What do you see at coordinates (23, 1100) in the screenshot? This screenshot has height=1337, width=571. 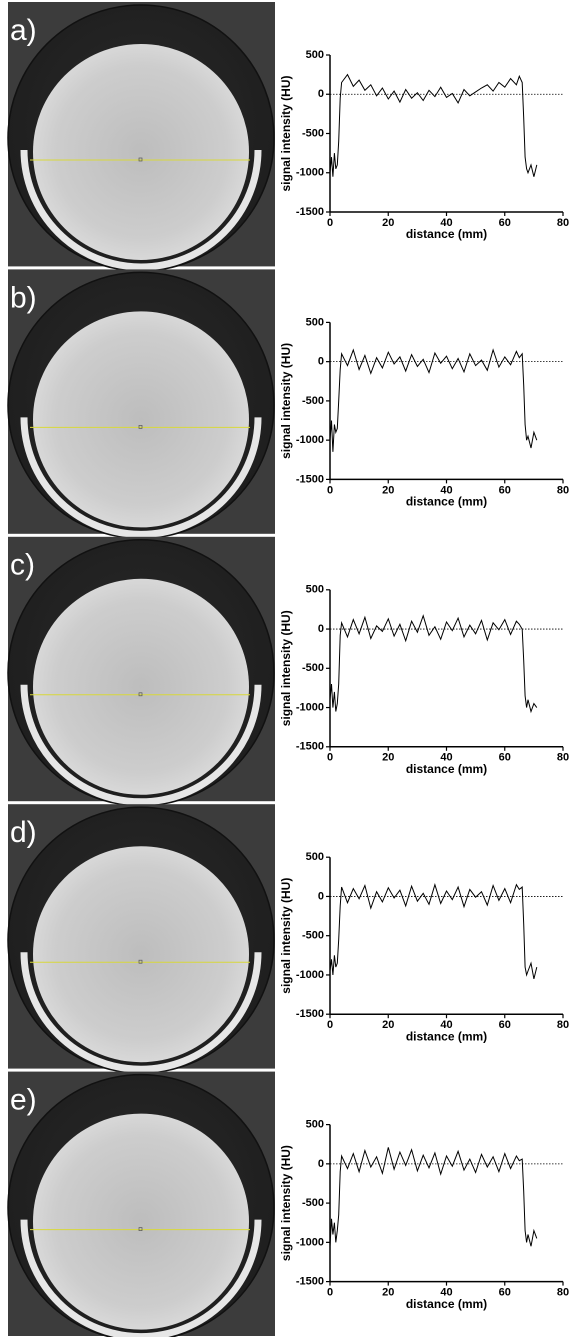 I see `panel-label: e)` at bounding box center [23, 1100].